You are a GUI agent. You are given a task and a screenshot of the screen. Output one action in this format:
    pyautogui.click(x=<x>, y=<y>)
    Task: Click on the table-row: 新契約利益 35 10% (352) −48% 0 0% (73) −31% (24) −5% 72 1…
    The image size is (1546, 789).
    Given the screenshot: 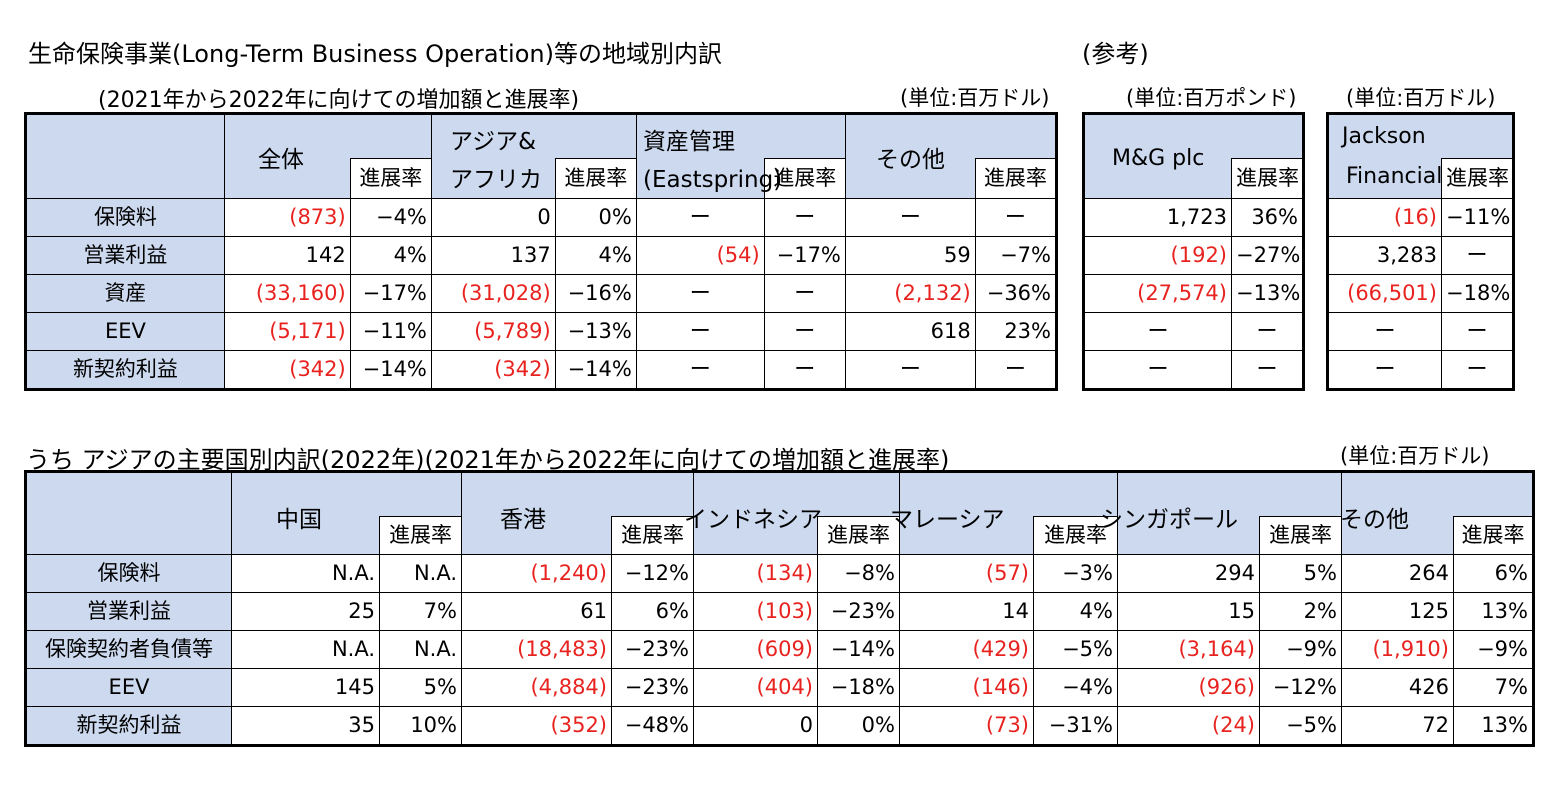 What is the action you would take?
    pyautogui.click(x=779, y=726)
    